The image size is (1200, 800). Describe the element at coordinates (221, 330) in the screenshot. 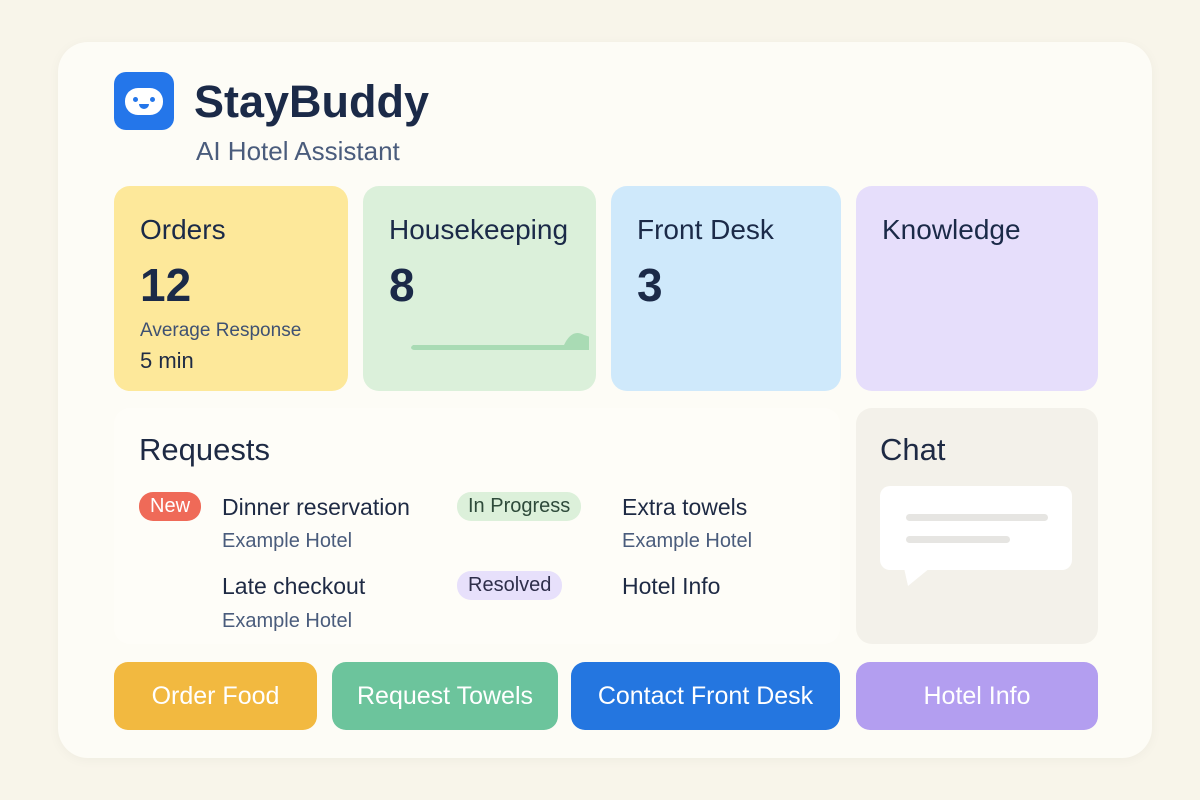

I see `average-response-label: Average Response` at that location.